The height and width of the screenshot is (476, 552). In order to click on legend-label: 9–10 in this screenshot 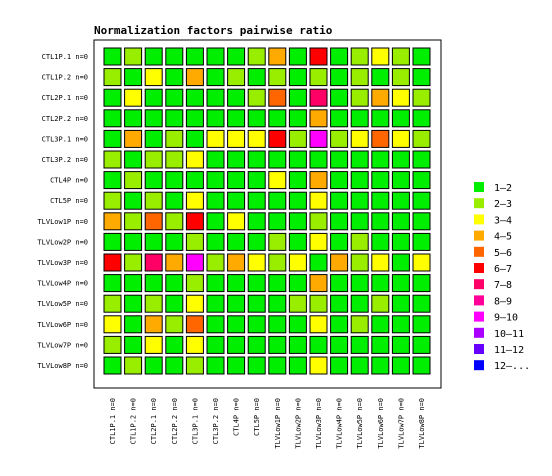, I will do `click(506, 318)`.